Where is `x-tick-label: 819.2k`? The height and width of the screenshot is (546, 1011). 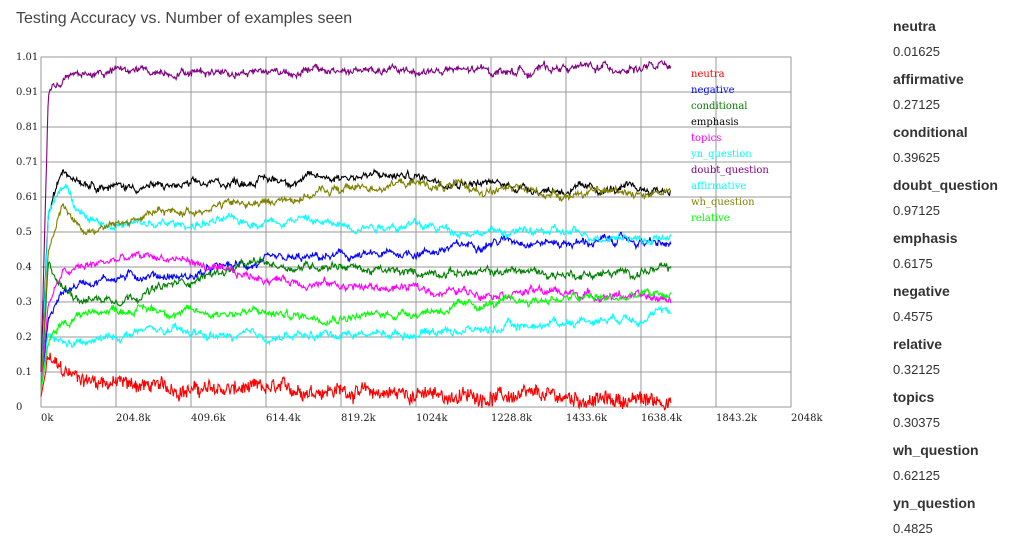
x-tick-label: 819.2k is located at coordinates (359, 418).